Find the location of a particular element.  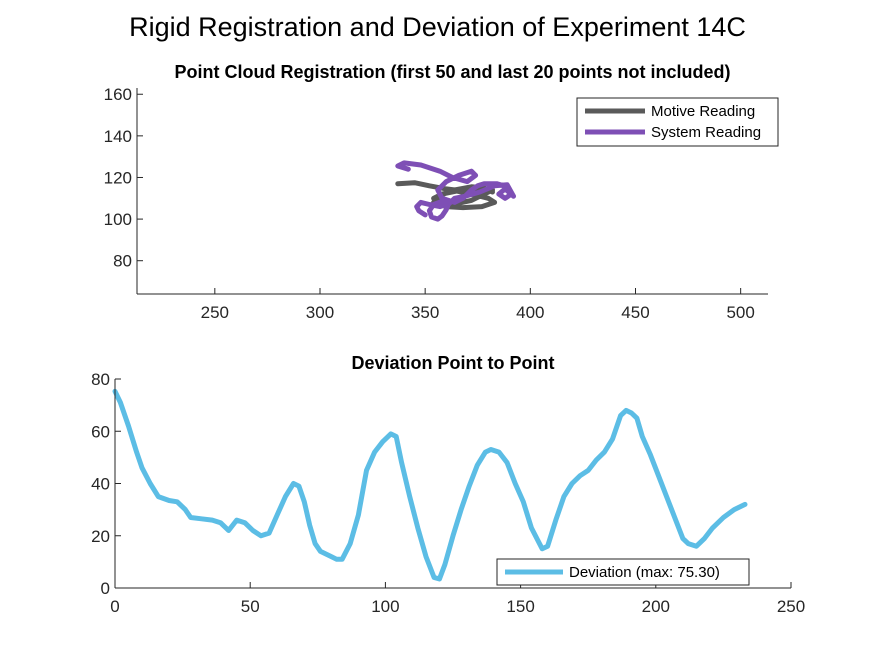

y-tick-label: 60 is located at coordinates (100, 431).